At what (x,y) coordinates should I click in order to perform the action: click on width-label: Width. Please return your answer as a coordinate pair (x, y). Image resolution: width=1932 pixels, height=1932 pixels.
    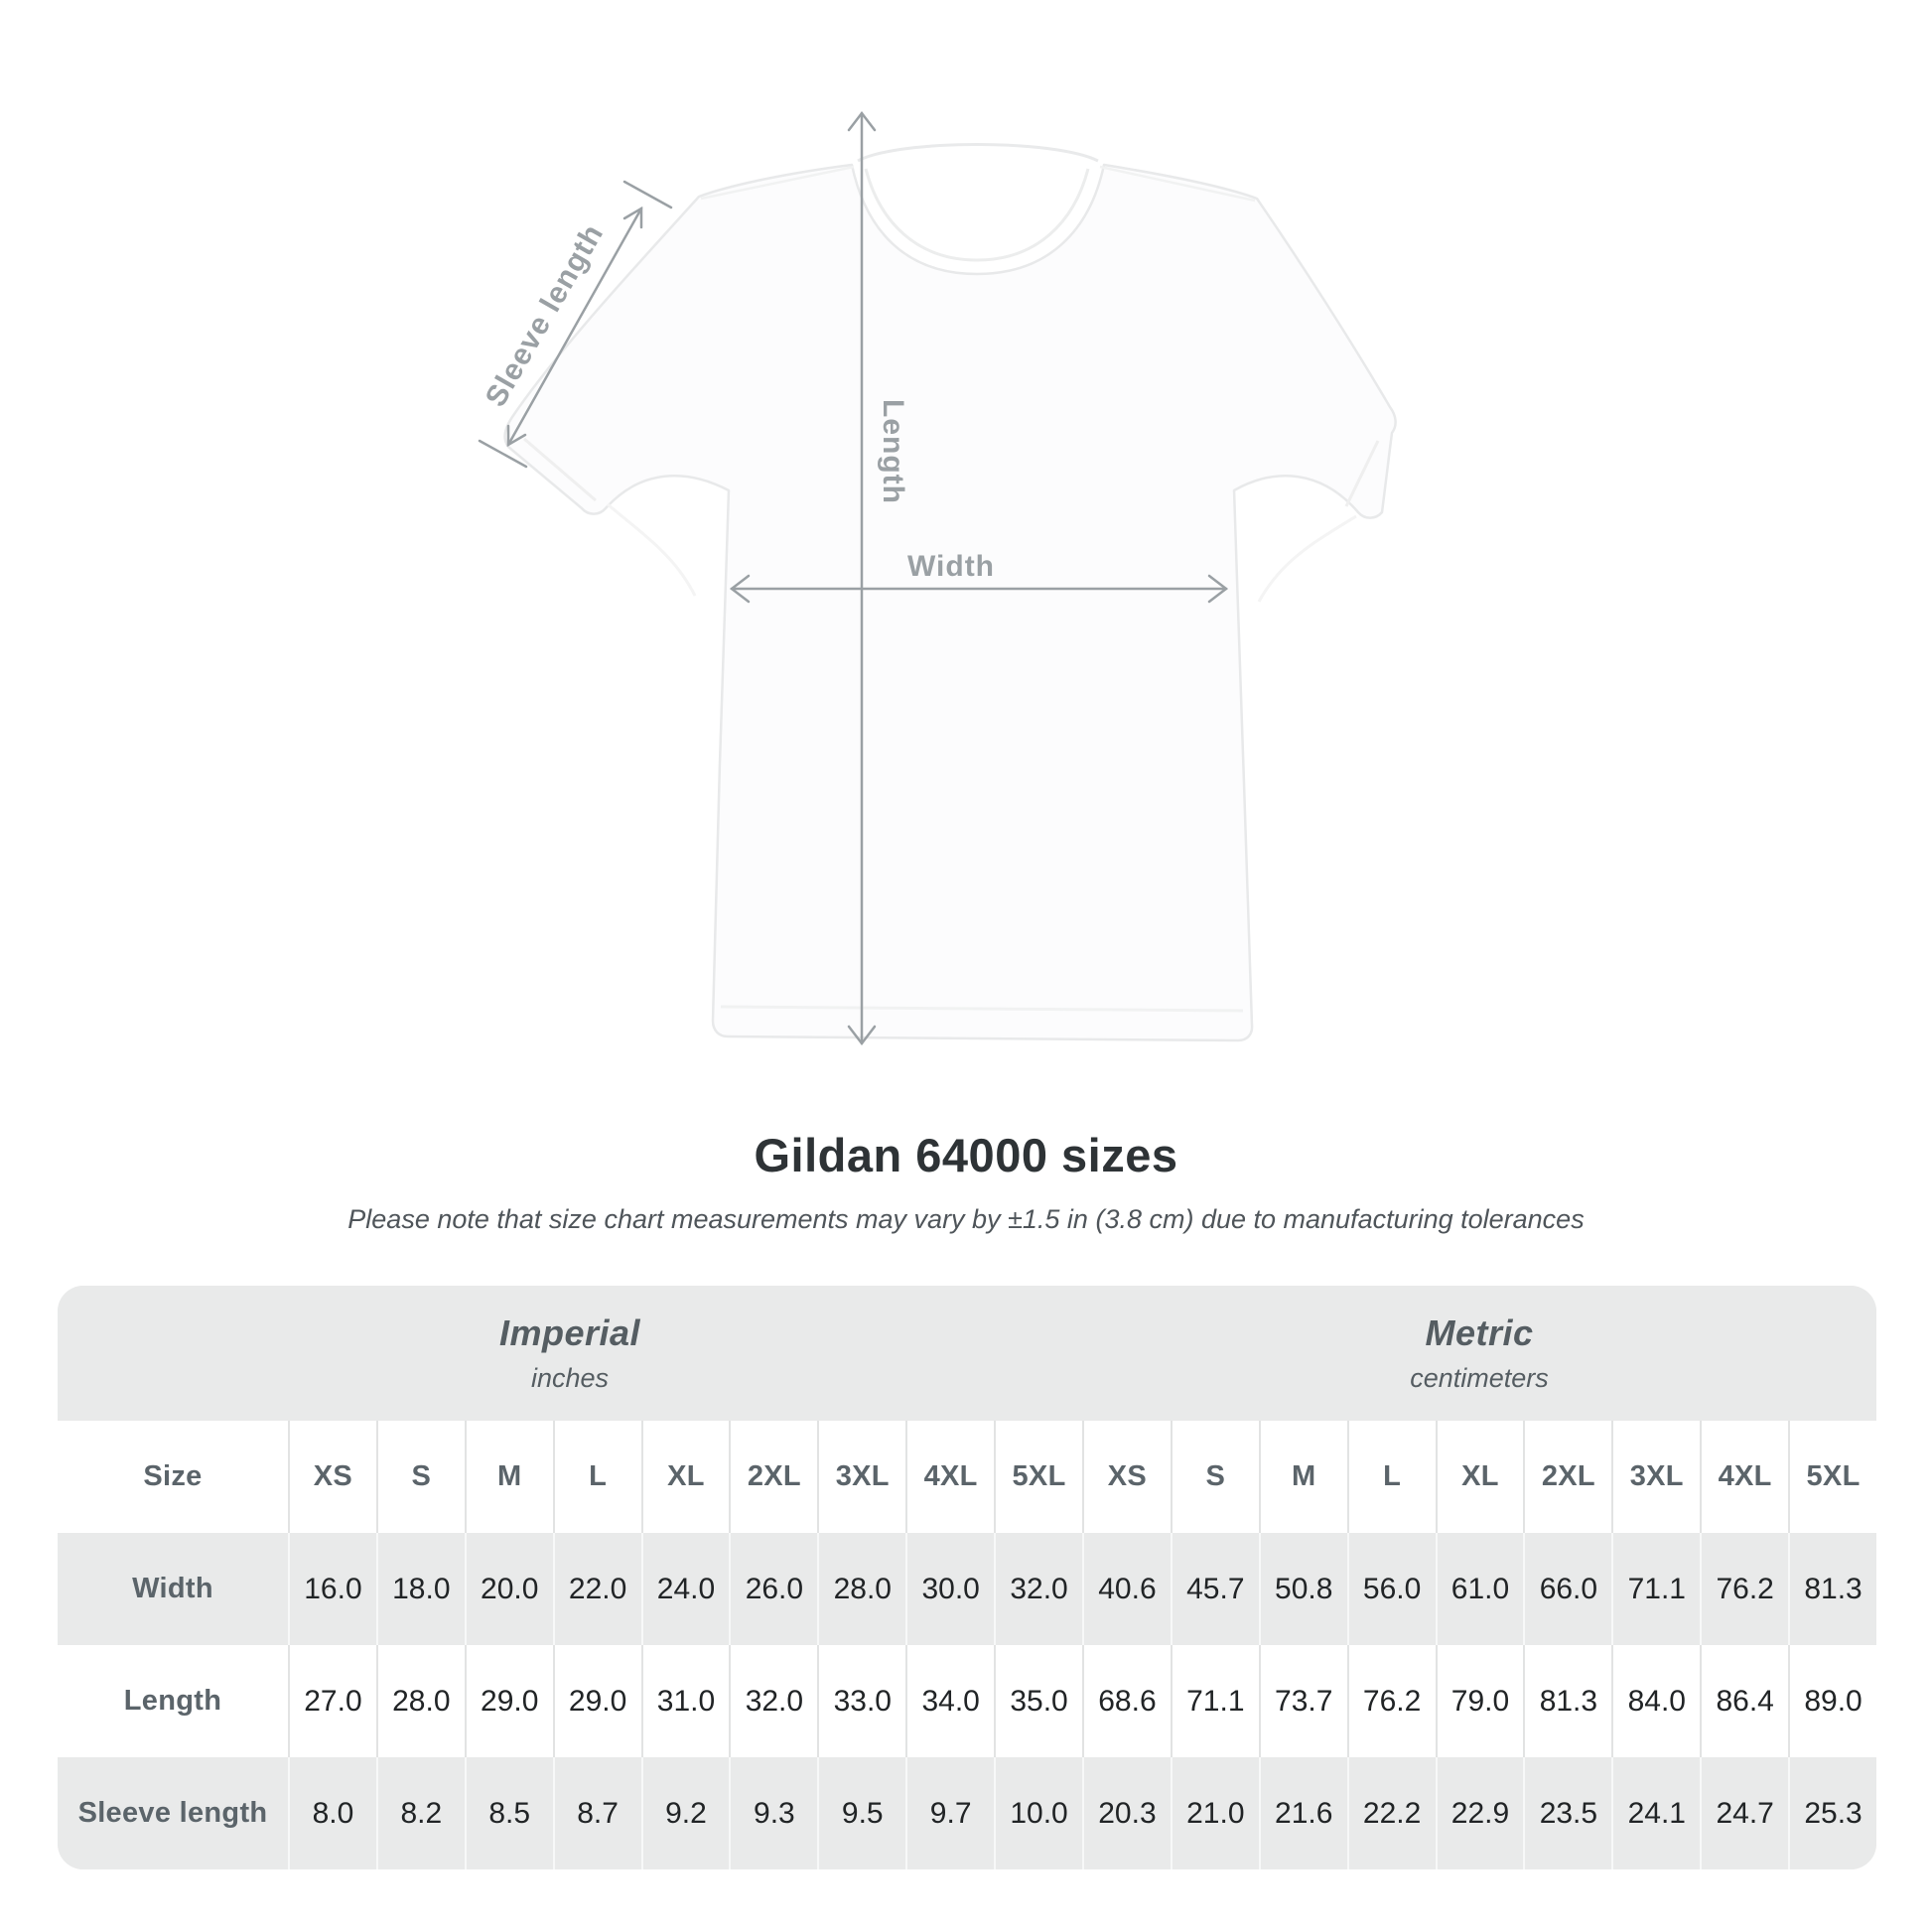
    Looking at the image, I should click on (951, 566).